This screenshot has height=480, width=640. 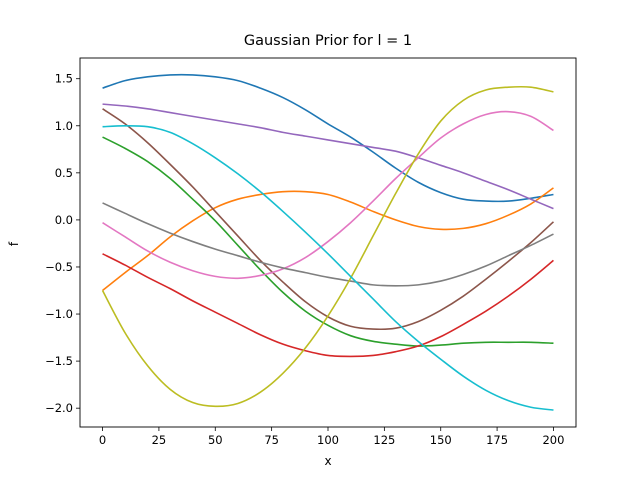 What do you see at coordinates (14, 244) in the screenshot?
I see `y-axis-label: f` at bounding box center [14, 244].